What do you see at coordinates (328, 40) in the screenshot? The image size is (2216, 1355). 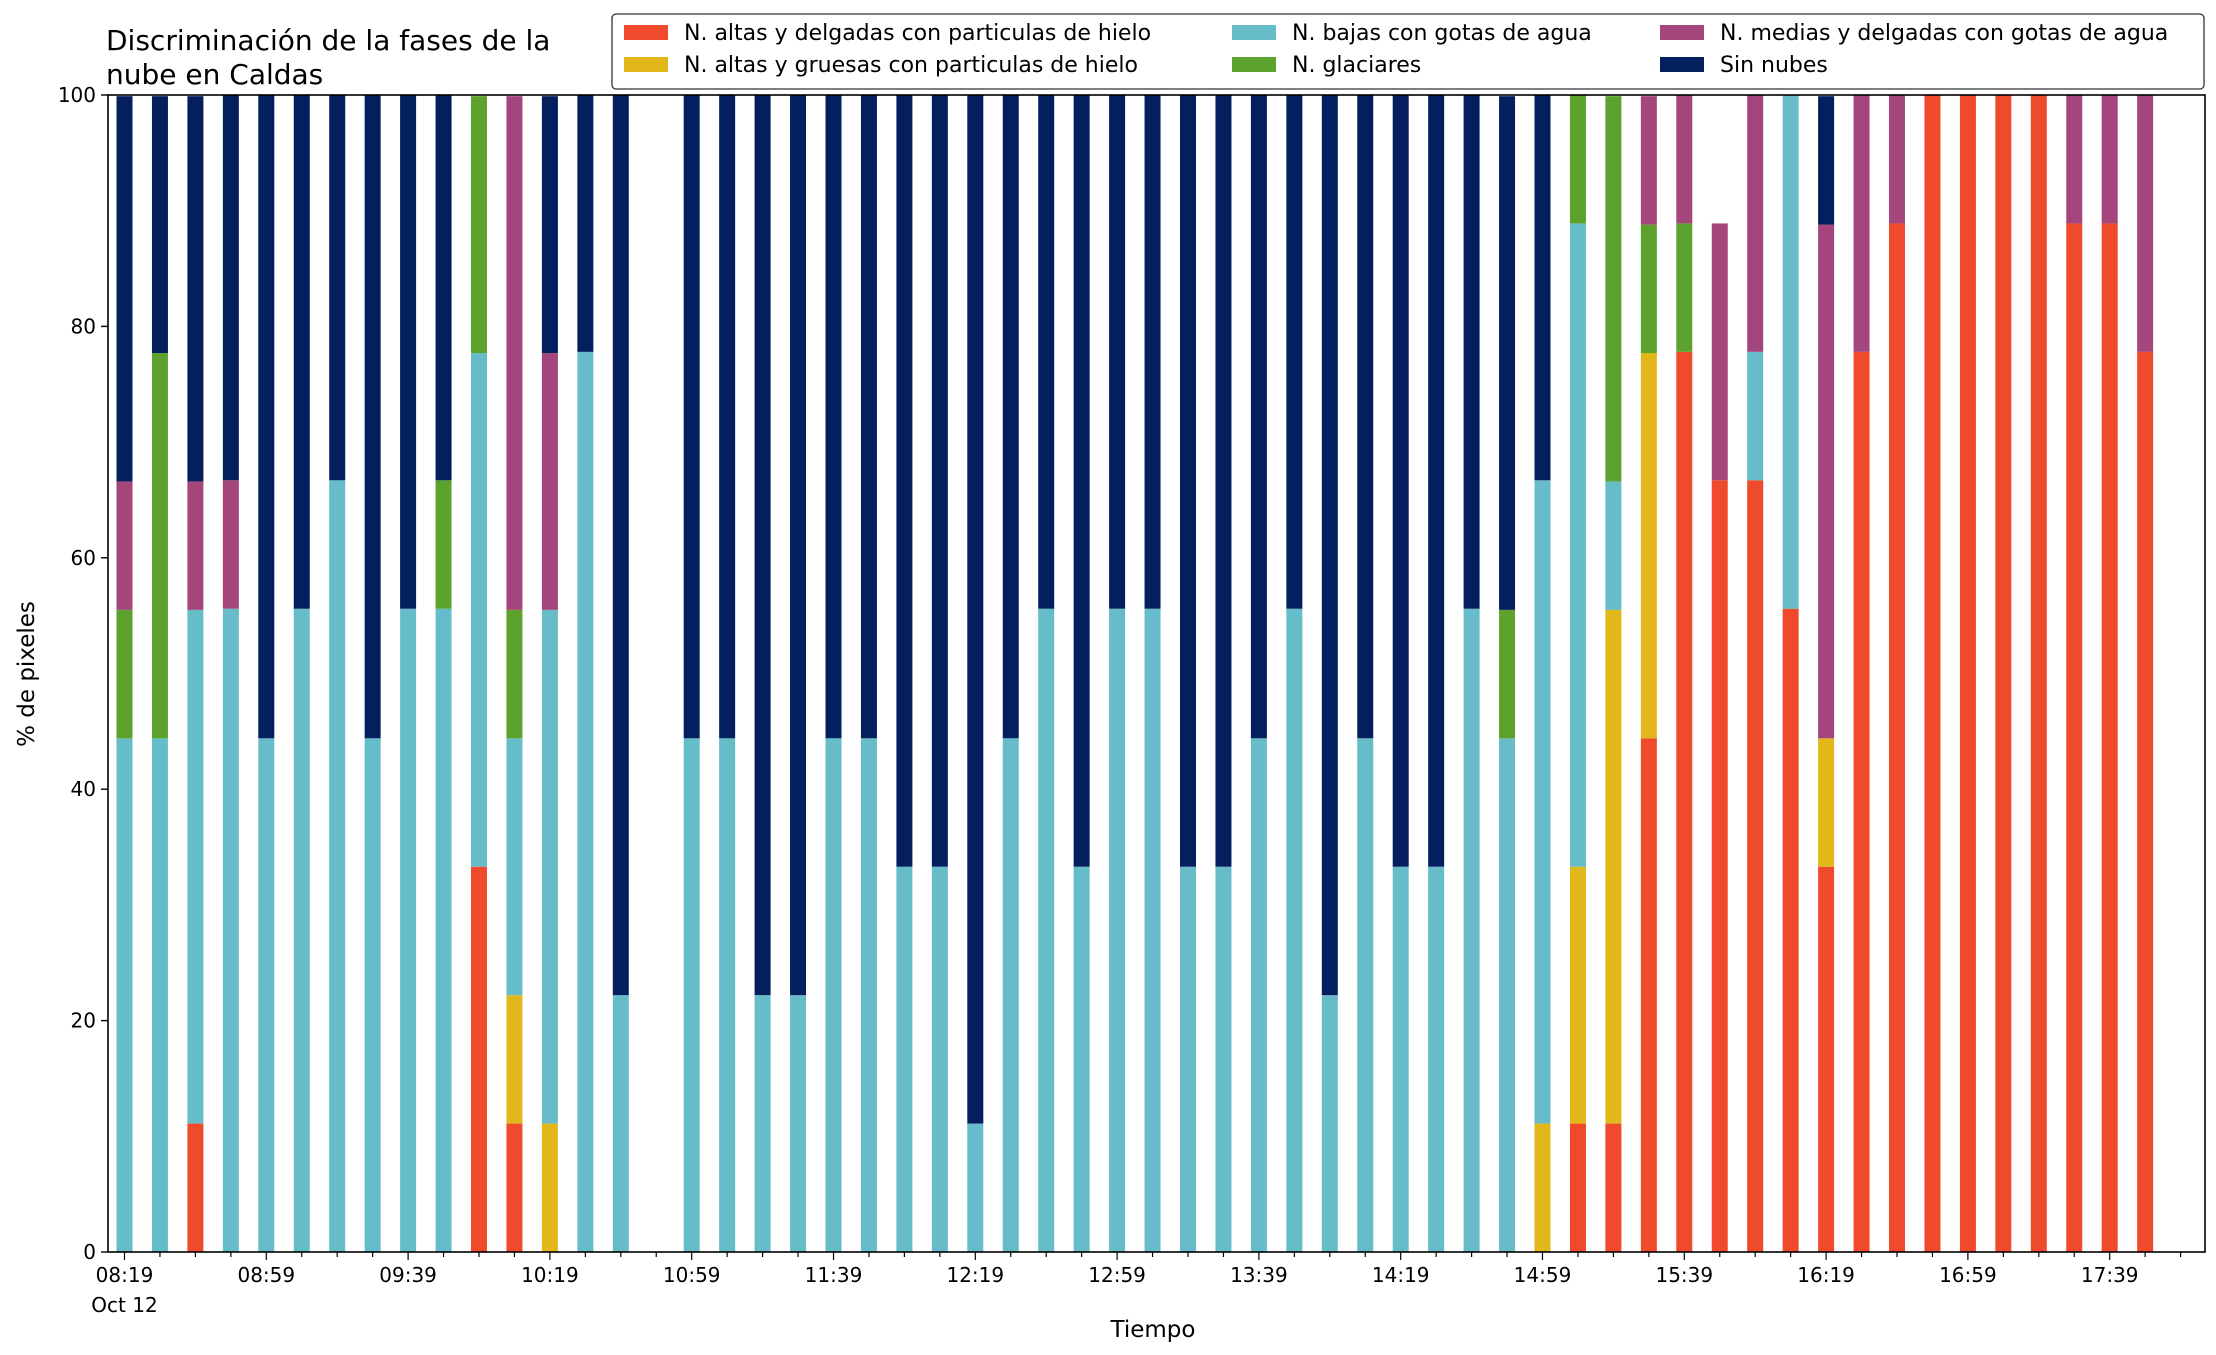 I see `chart-title-line-1: Discriminación de la fases de la` at bounding box center [328, 40].